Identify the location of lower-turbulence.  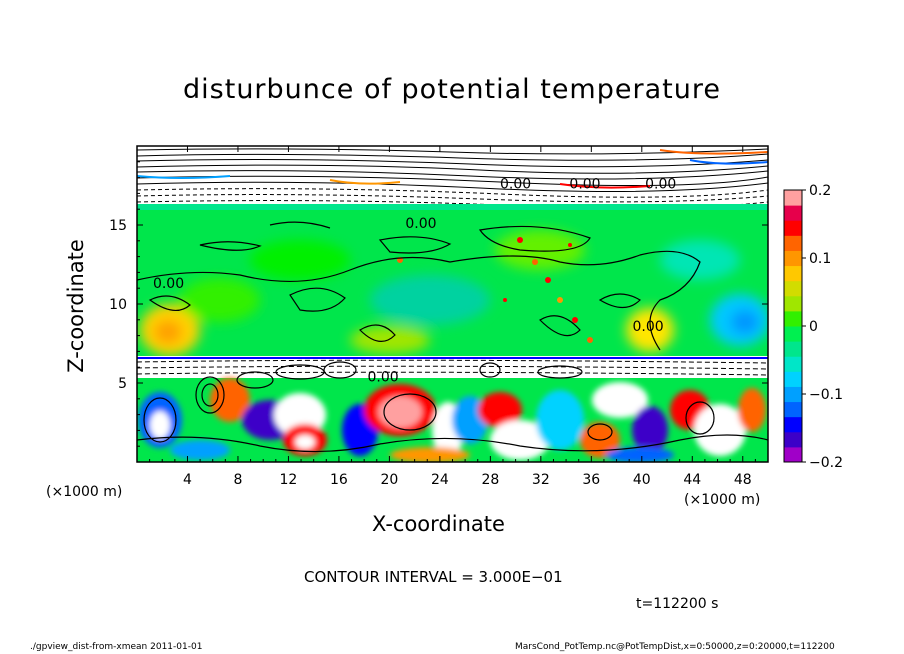
(452, 420).